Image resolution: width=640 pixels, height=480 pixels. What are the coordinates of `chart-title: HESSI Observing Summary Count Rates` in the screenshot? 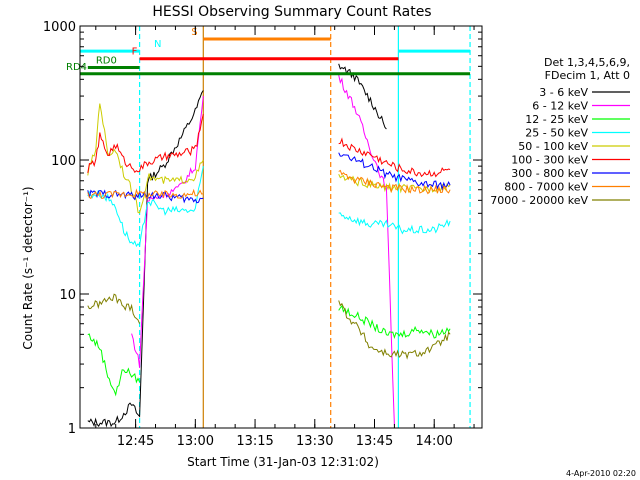 It's located at (291, 12).